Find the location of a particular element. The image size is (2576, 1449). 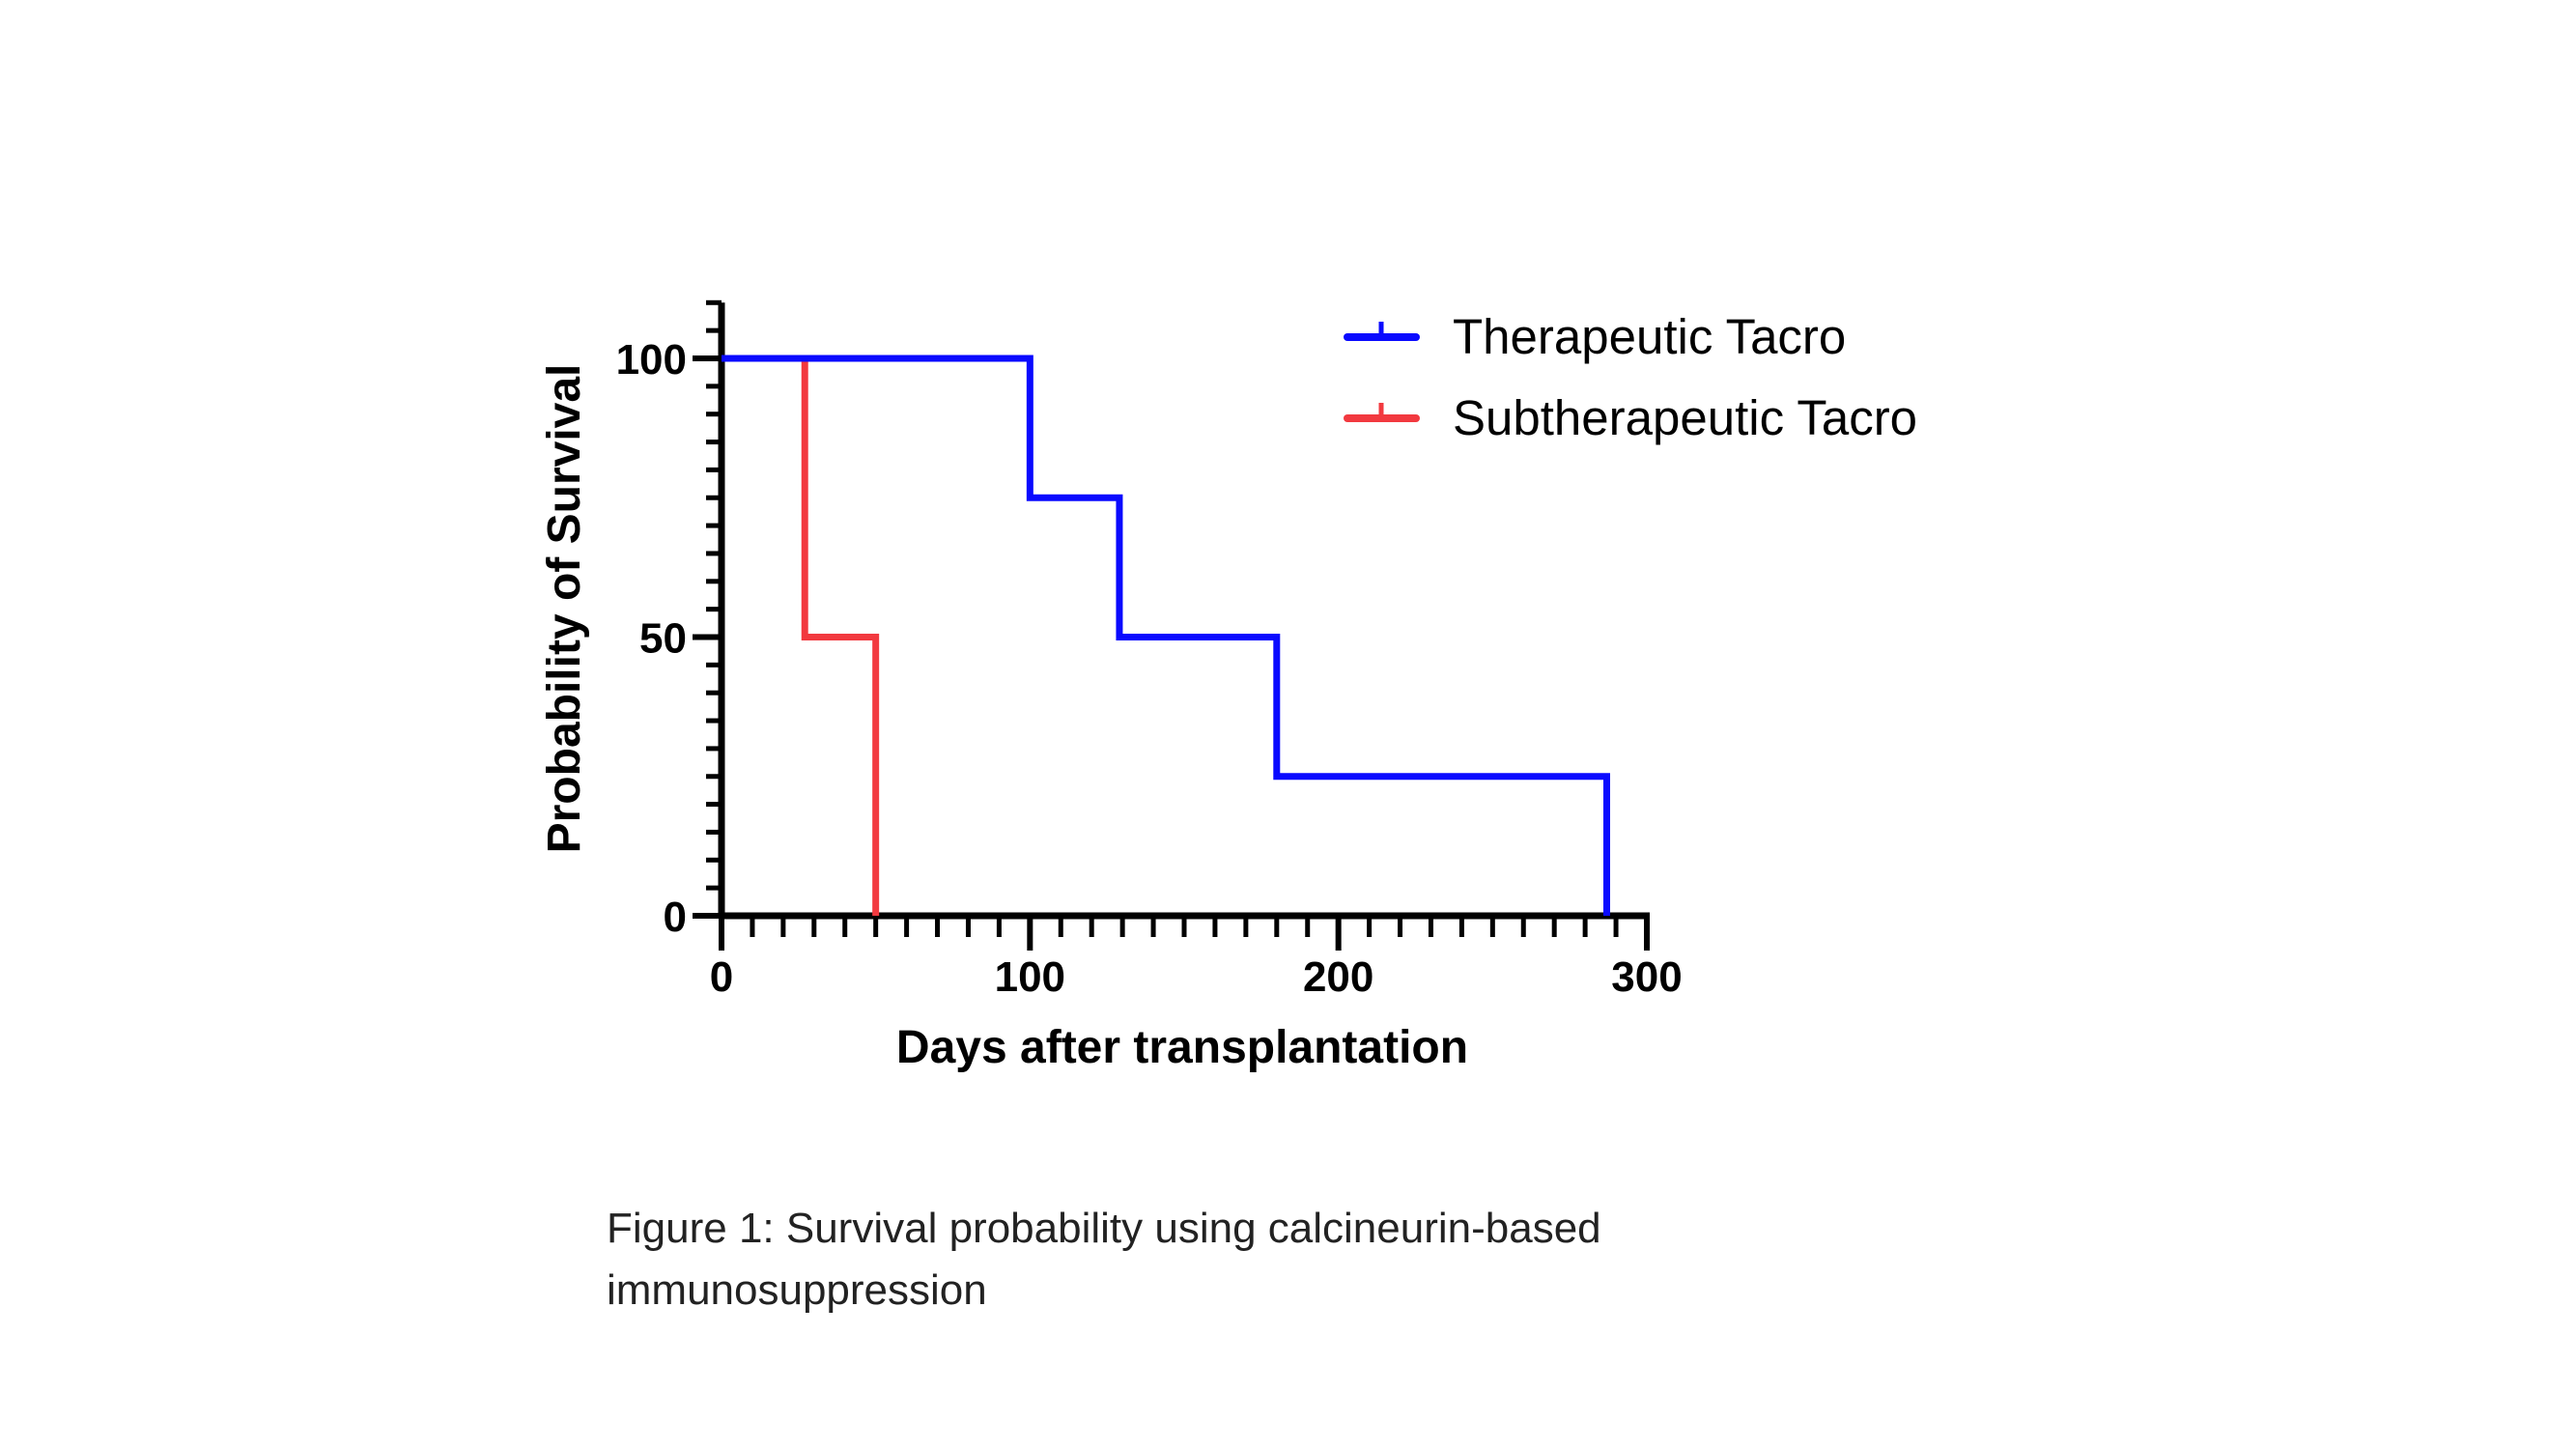

x-tick-label: 100 is located at coordinates (1030, 977).